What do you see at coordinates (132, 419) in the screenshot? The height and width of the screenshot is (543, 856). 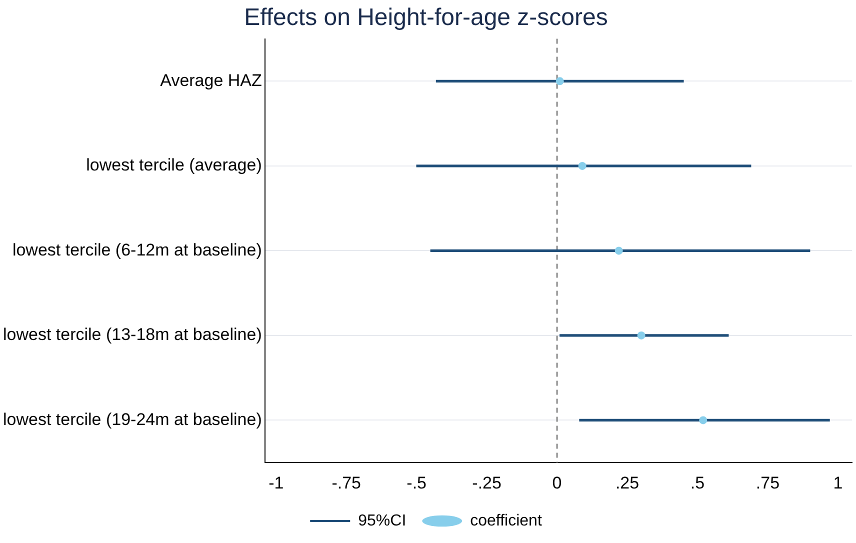 I see `y-tick-label: lowest tercile (19-24m at baseline)` at bounding box center [132, 419].